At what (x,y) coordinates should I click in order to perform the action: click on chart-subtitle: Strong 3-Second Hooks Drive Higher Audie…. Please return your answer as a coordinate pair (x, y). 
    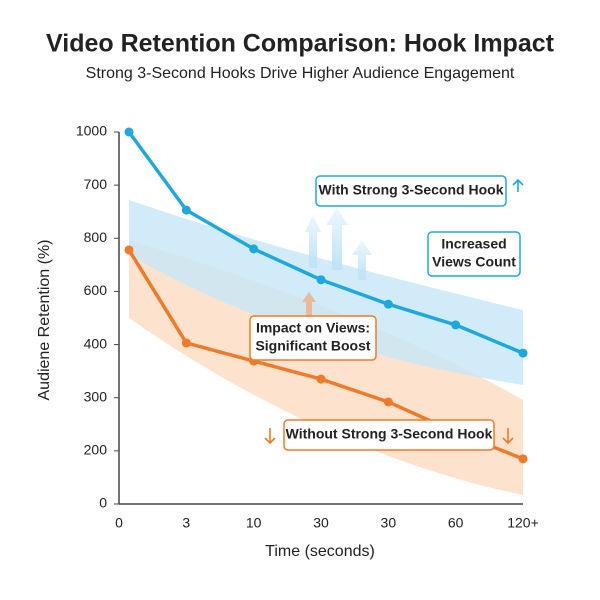
    Looking at the image, I should click on (300, 73).